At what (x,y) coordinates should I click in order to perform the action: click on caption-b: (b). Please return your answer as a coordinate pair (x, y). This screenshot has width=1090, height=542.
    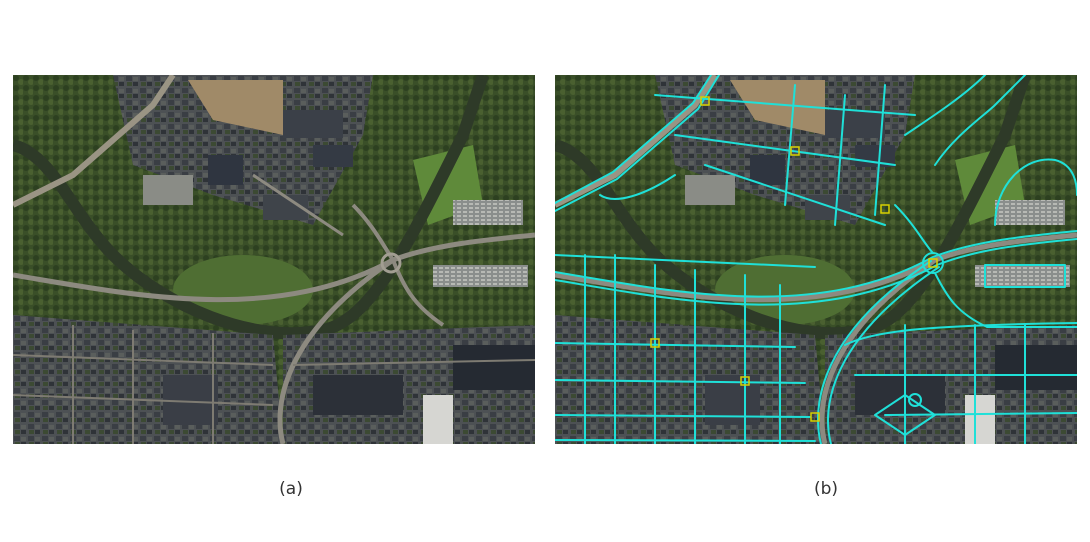
    Looking at the image, I should click on (826, 489).